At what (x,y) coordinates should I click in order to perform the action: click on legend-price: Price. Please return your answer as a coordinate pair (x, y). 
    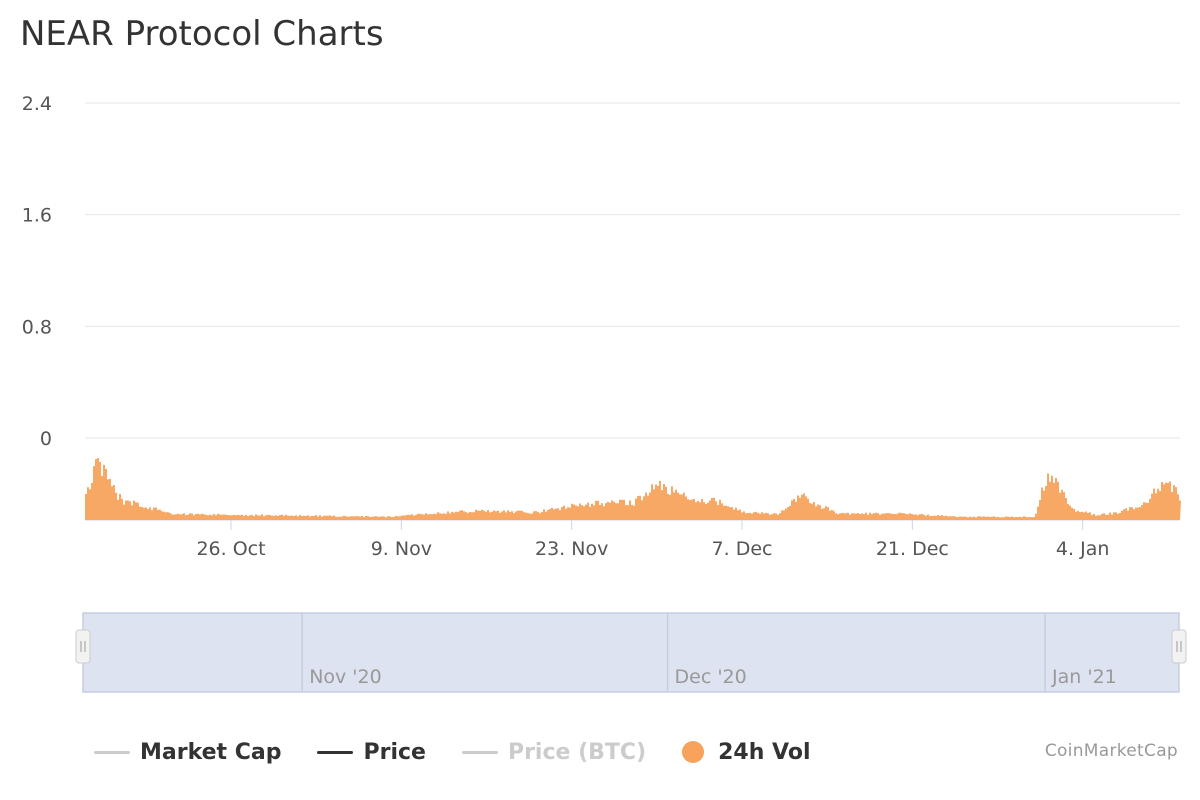
    Looking at the image, I should click on (371, 752).